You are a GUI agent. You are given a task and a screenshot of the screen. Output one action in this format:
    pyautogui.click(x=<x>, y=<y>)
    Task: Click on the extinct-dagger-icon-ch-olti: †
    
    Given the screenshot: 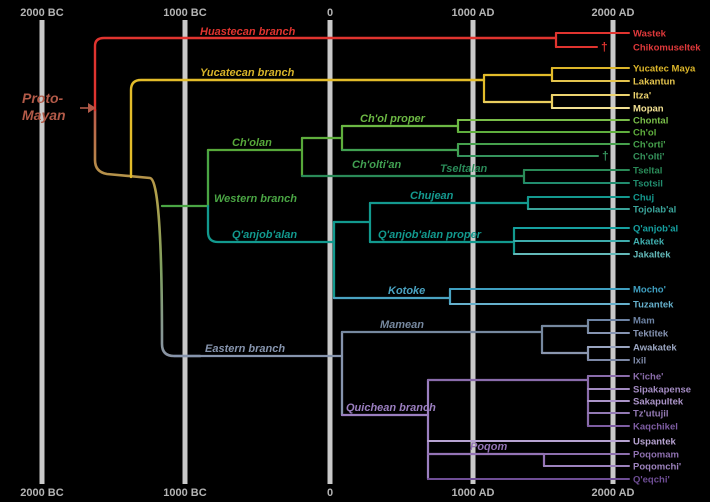 What is the action you would take?
    pyautogui.click(x=605, y=156)
    